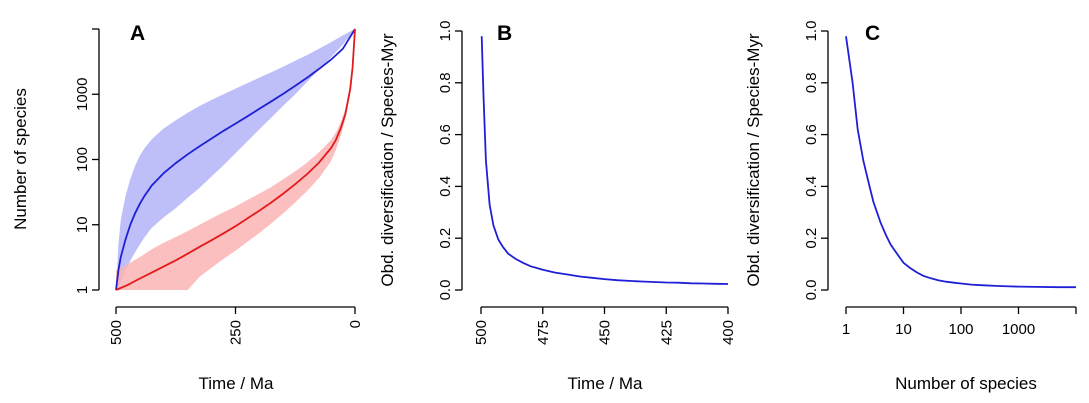  Describe the element at coordinates (20, 159) in the screenshot. I see `panel-a-y-label: Number of species` at that location.